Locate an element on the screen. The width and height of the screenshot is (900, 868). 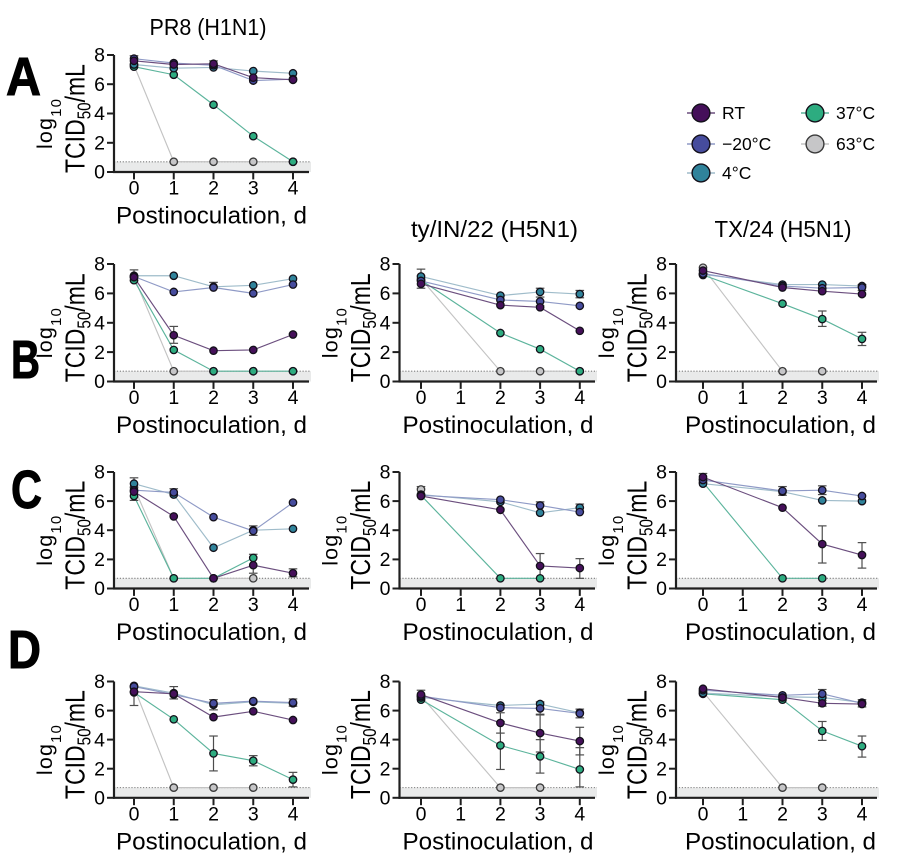
svg-text: RT is located at coordinates (733, 113).